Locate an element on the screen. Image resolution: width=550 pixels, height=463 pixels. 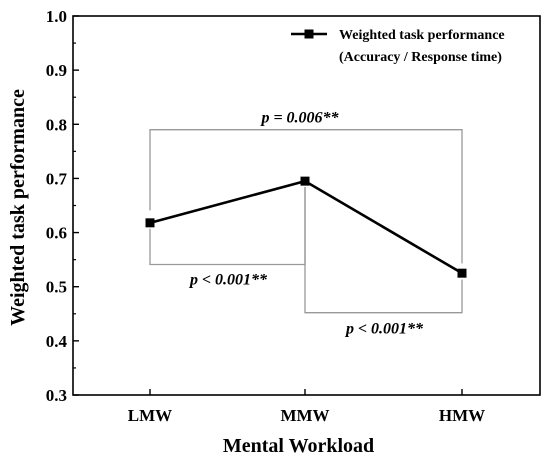
y-tick-label: 0.8 is located at coordinates (56, 124).